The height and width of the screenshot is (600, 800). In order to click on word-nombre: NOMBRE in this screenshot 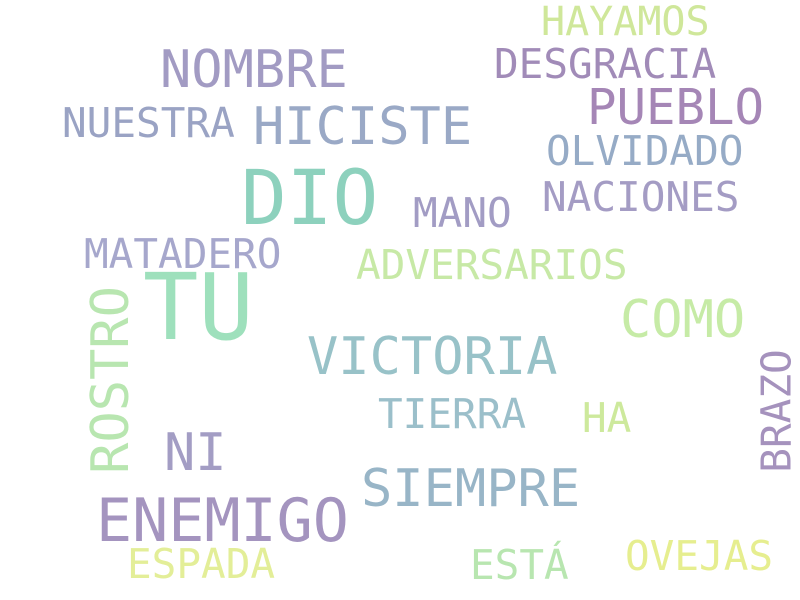, I will do `click(254, 70)`.